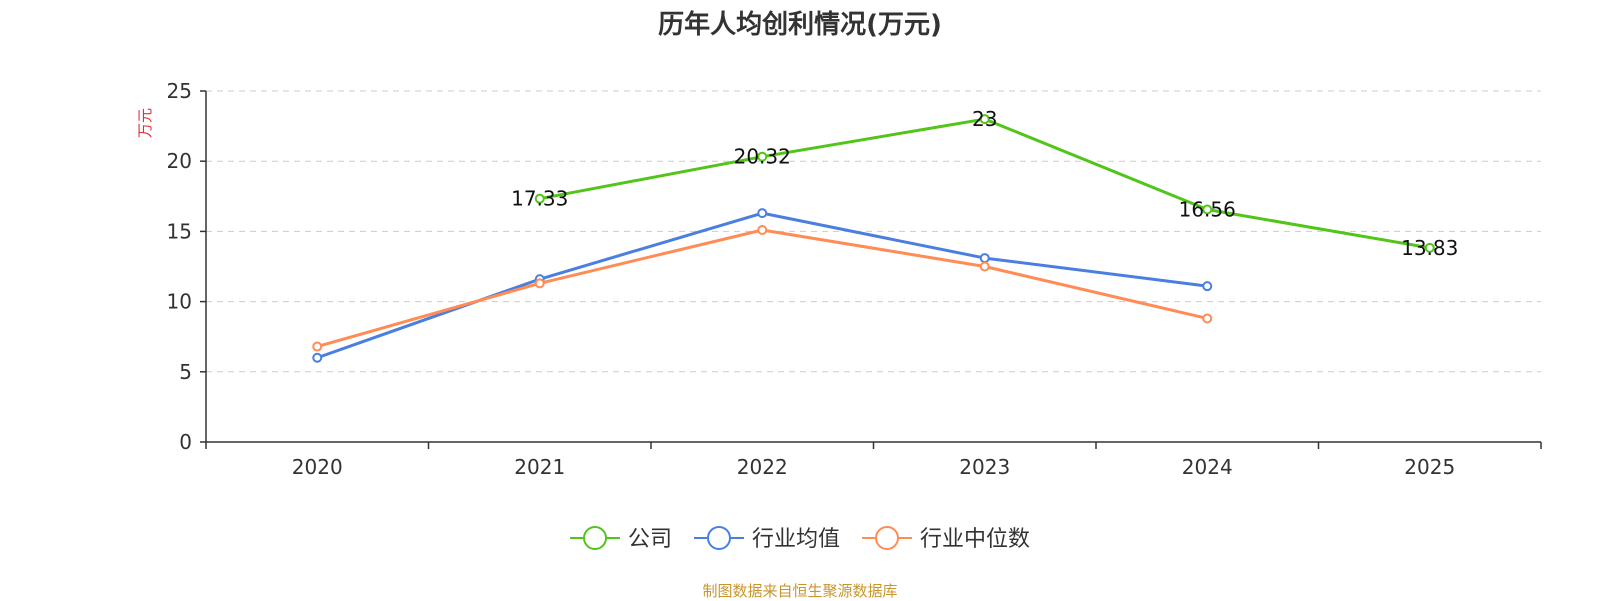 Image resolution: width=1600 pixels, height=601 pixels. I want to click on y-tick-label: 0, so click(185, 442).